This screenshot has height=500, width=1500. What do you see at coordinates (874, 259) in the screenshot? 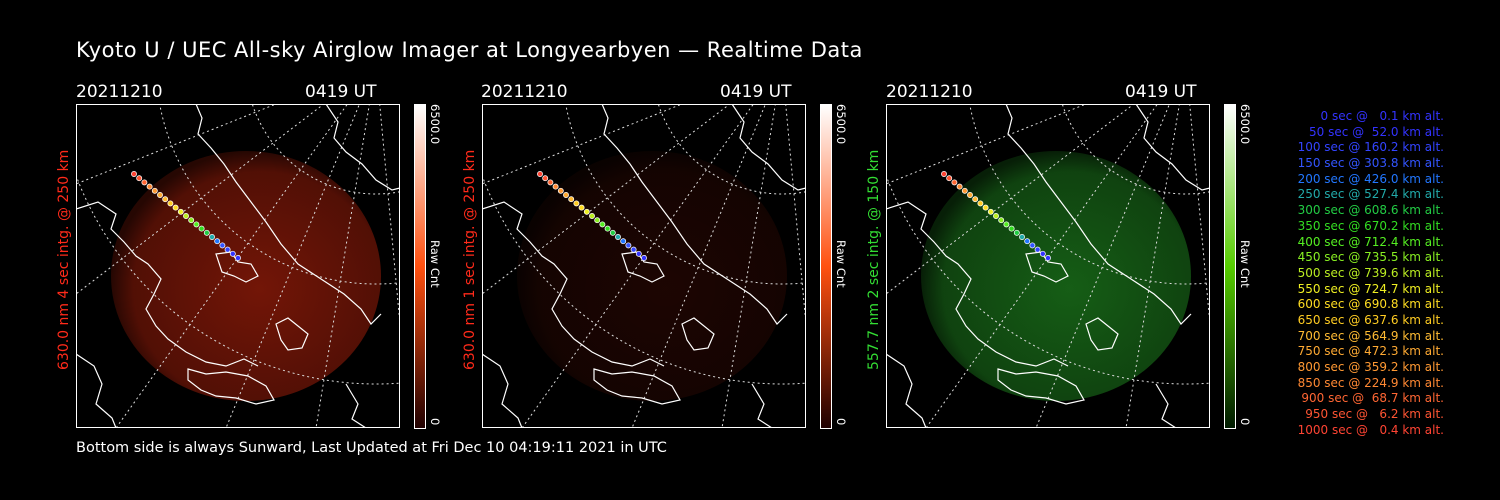
I see `panel-3-ylabel: 557.7 nm 2 sec intg. @ 150 km` at bounding box center [874, 259].